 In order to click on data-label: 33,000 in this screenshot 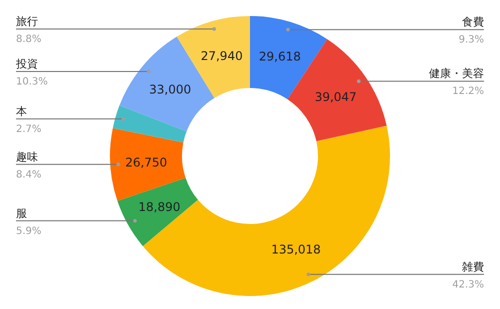, I will do `click(170, 89)`.